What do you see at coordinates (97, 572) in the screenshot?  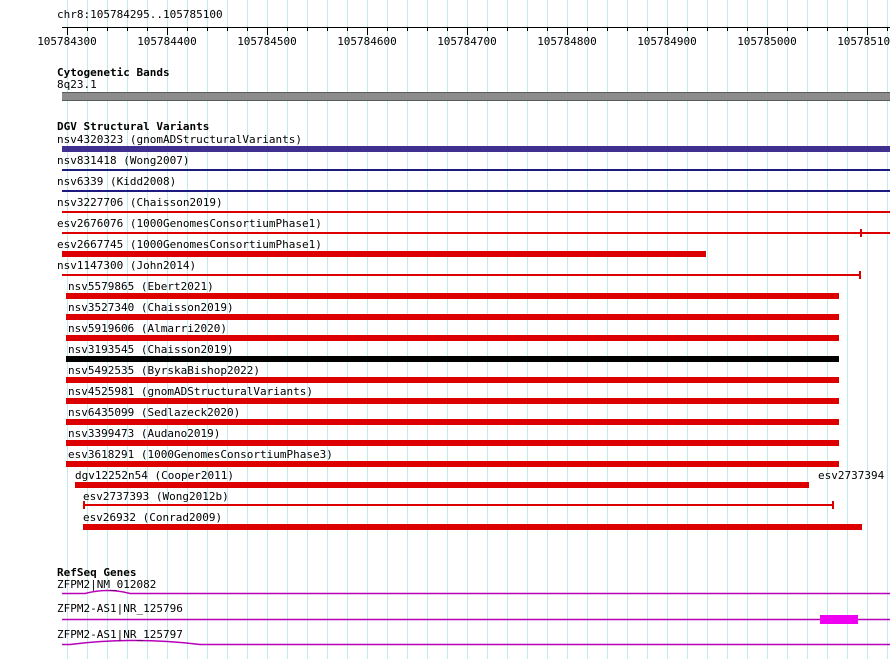 I see `section-title-refseq: RefSeq Genes` at bounding box center [97, 572].